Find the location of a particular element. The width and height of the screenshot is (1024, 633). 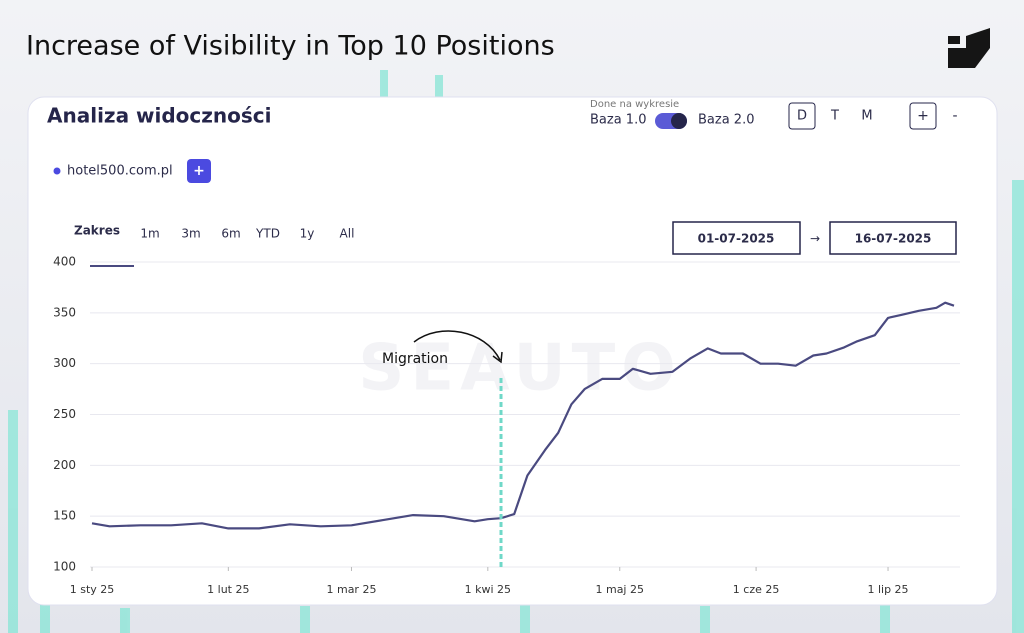

logo is located at coordinates (969, 48).